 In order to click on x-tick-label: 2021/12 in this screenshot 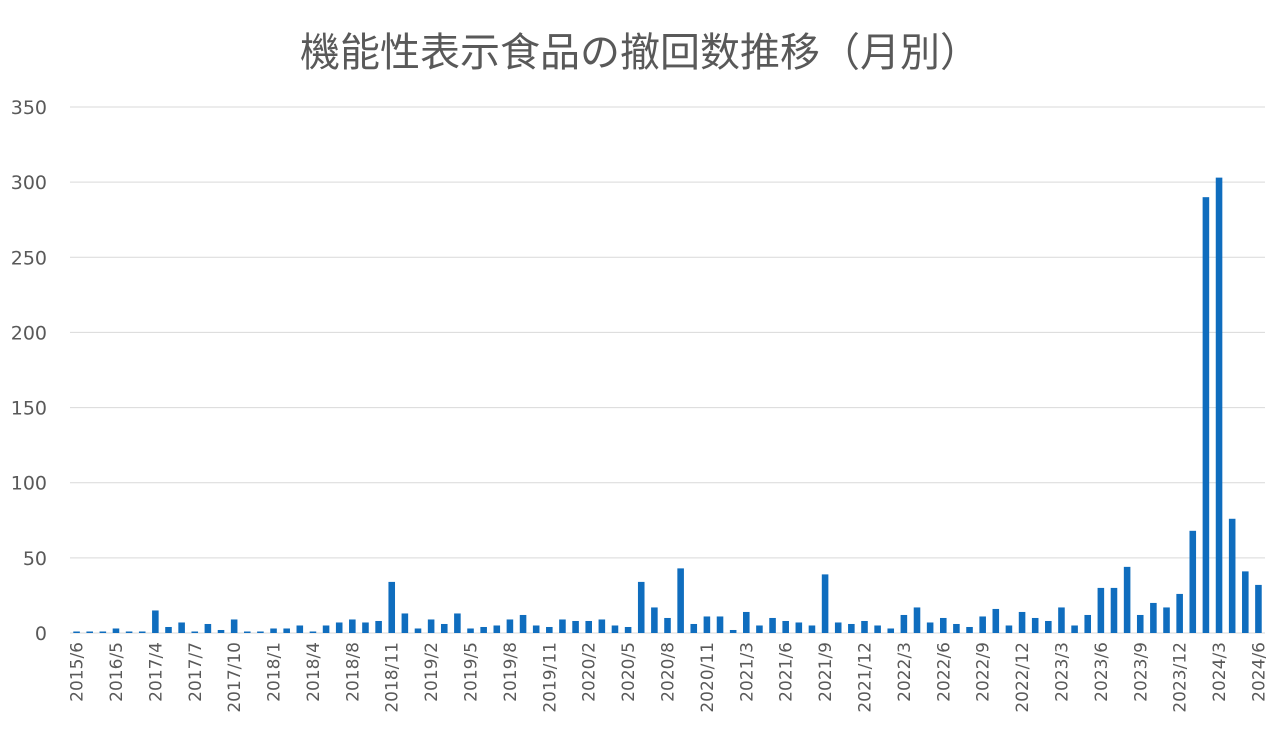, I will do `click(865, 677)`.